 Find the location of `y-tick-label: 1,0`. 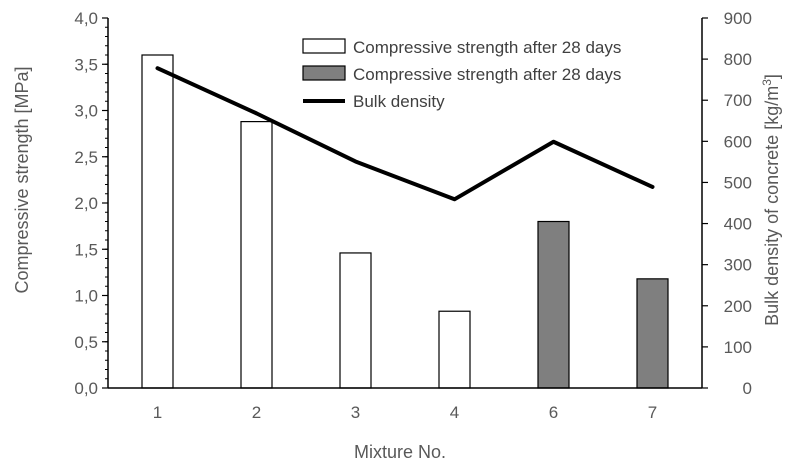

y-tick-label: 1,0 is located at coordinates (86, 296).